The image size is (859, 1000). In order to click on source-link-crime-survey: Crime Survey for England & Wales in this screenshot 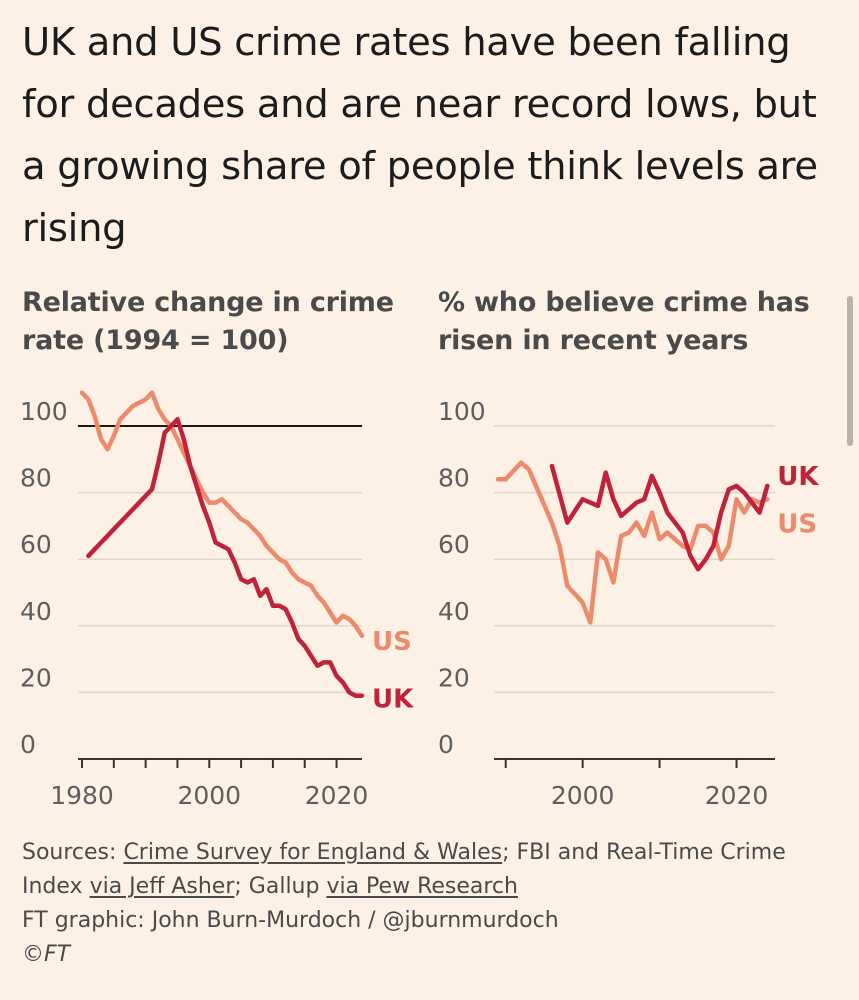, I will do `click(313, 852)`.